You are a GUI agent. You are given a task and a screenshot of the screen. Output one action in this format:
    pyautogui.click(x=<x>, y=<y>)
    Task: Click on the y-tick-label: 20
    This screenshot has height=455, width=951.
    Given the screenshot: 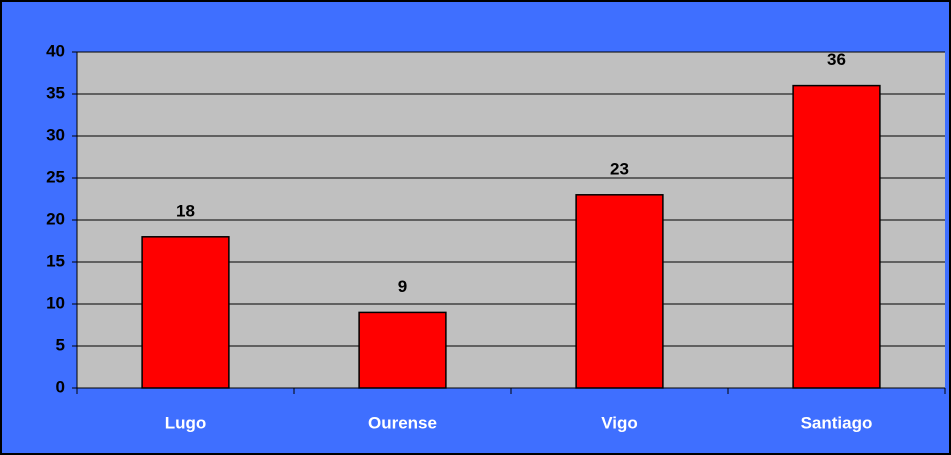 What is the action you would take?
    pyautogui.click(x=55, y=218)
    